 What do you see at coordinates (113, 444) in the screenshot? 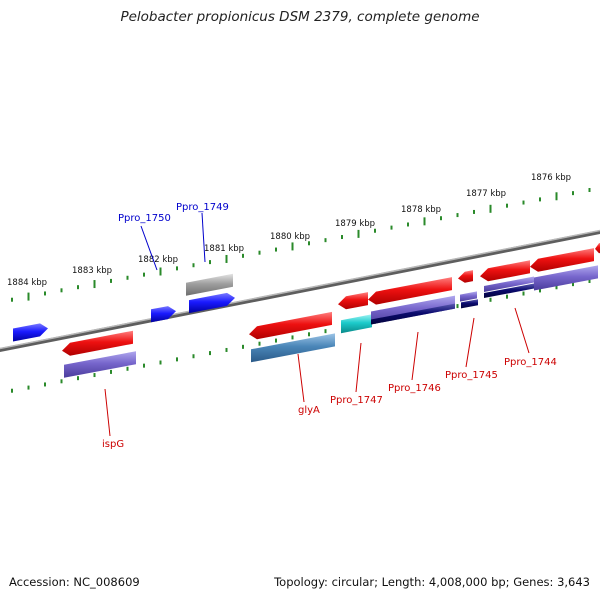
I see `gene-label: ispG` at bounding box center [113, 444].